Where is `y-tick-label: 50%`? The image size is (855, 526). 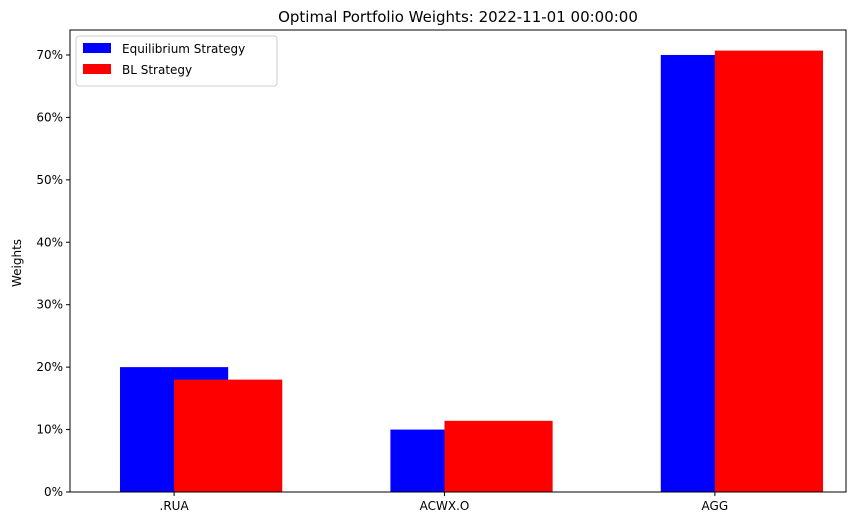
y-tick-label: 50% is located at coordinates (49, 180).